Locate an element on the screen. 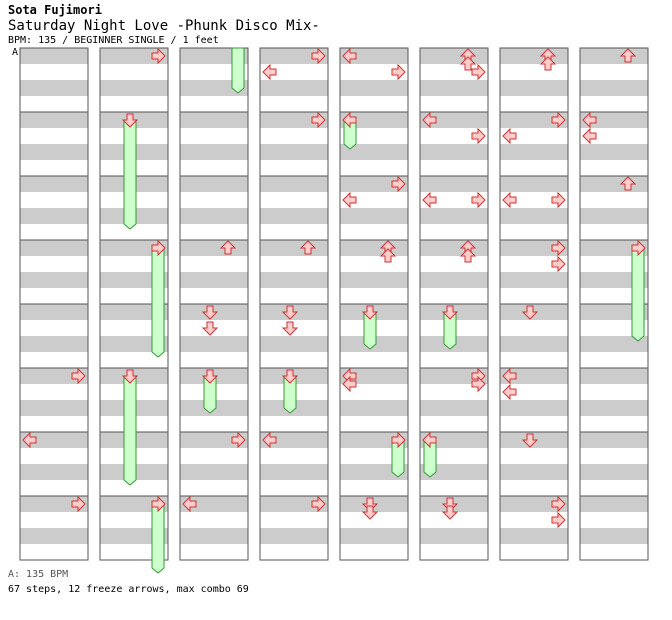 The width and height of the screenshot is (672, 620). song-title: Saturday Night Love -Phunk Disco Mix- is located at coordinates (164, 26).